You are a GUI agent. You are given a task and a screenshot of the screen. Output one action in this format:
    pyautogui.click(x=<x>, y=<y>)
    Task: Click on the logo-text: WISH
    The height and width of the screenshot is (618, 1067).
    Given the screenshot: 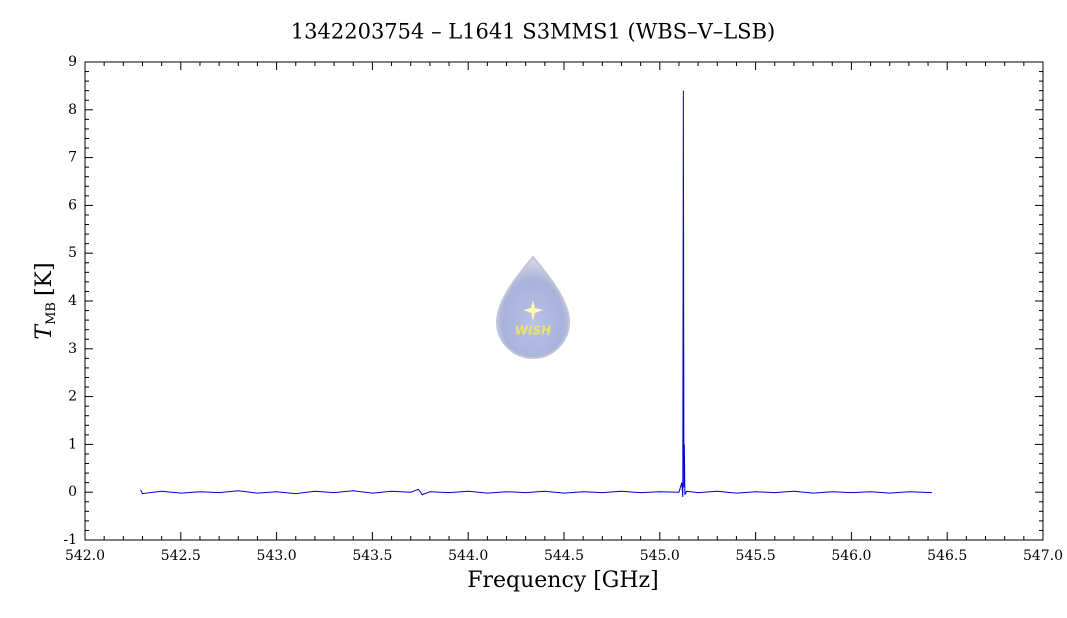 What is the action you would take?
    pyautogui.click(x=533, y=331)
    